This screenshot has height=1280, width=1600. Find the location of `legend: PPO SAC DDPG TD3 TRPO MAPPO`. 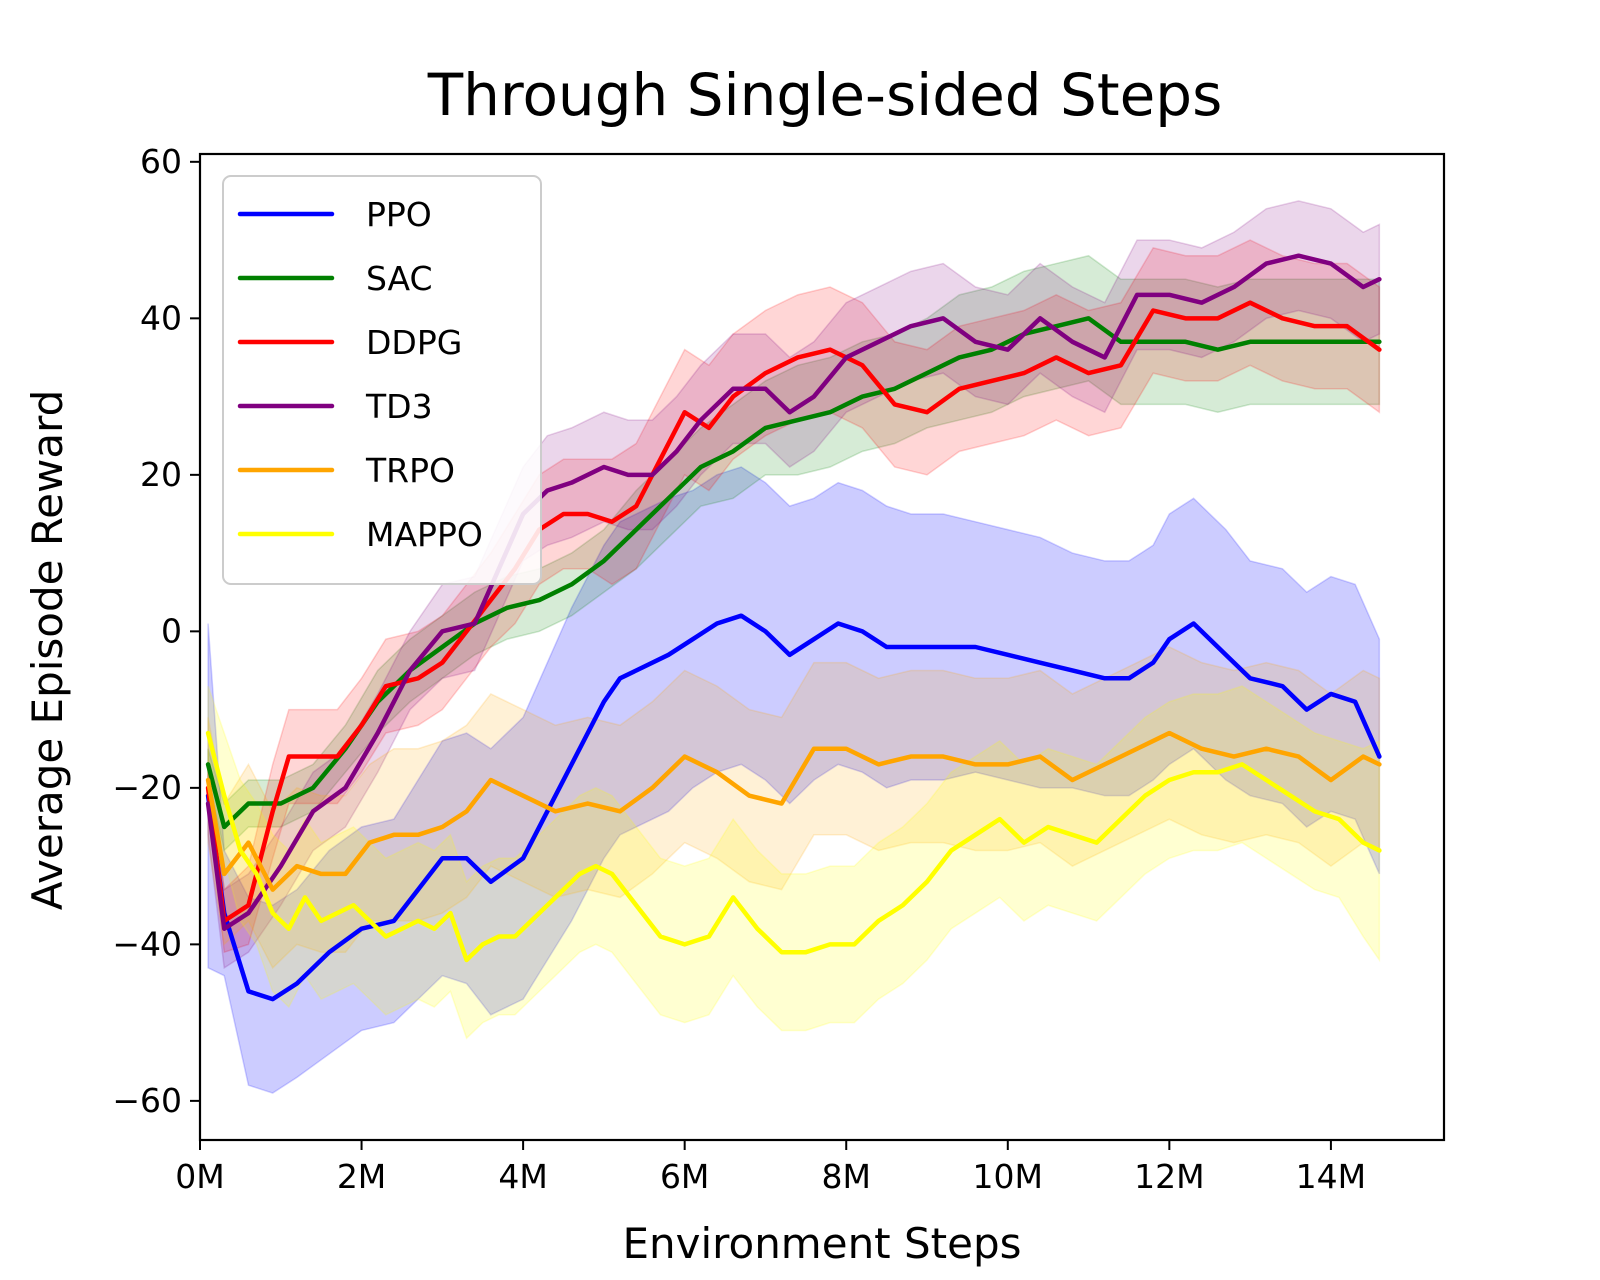

legend: PPO SAC DDPG TD3 TRPO MAPPO is located at coordinates (382, 380).